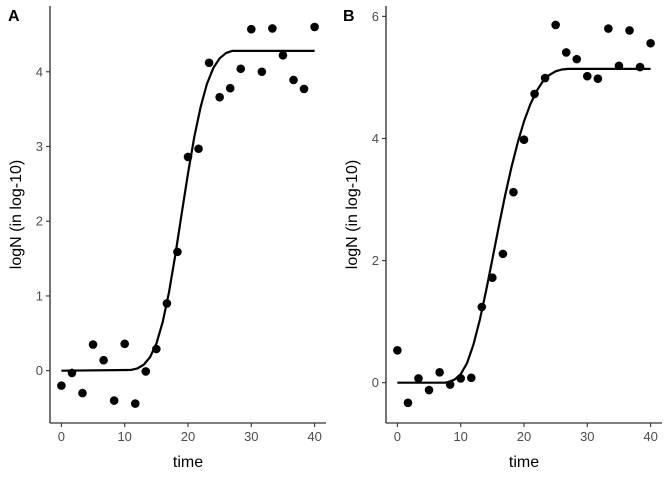 This screenshot has width=672, height=480. What do you see at coordinates (349, 16) in the screenshot?
I see `panel-tag: B` at bounding box center [349, 16].